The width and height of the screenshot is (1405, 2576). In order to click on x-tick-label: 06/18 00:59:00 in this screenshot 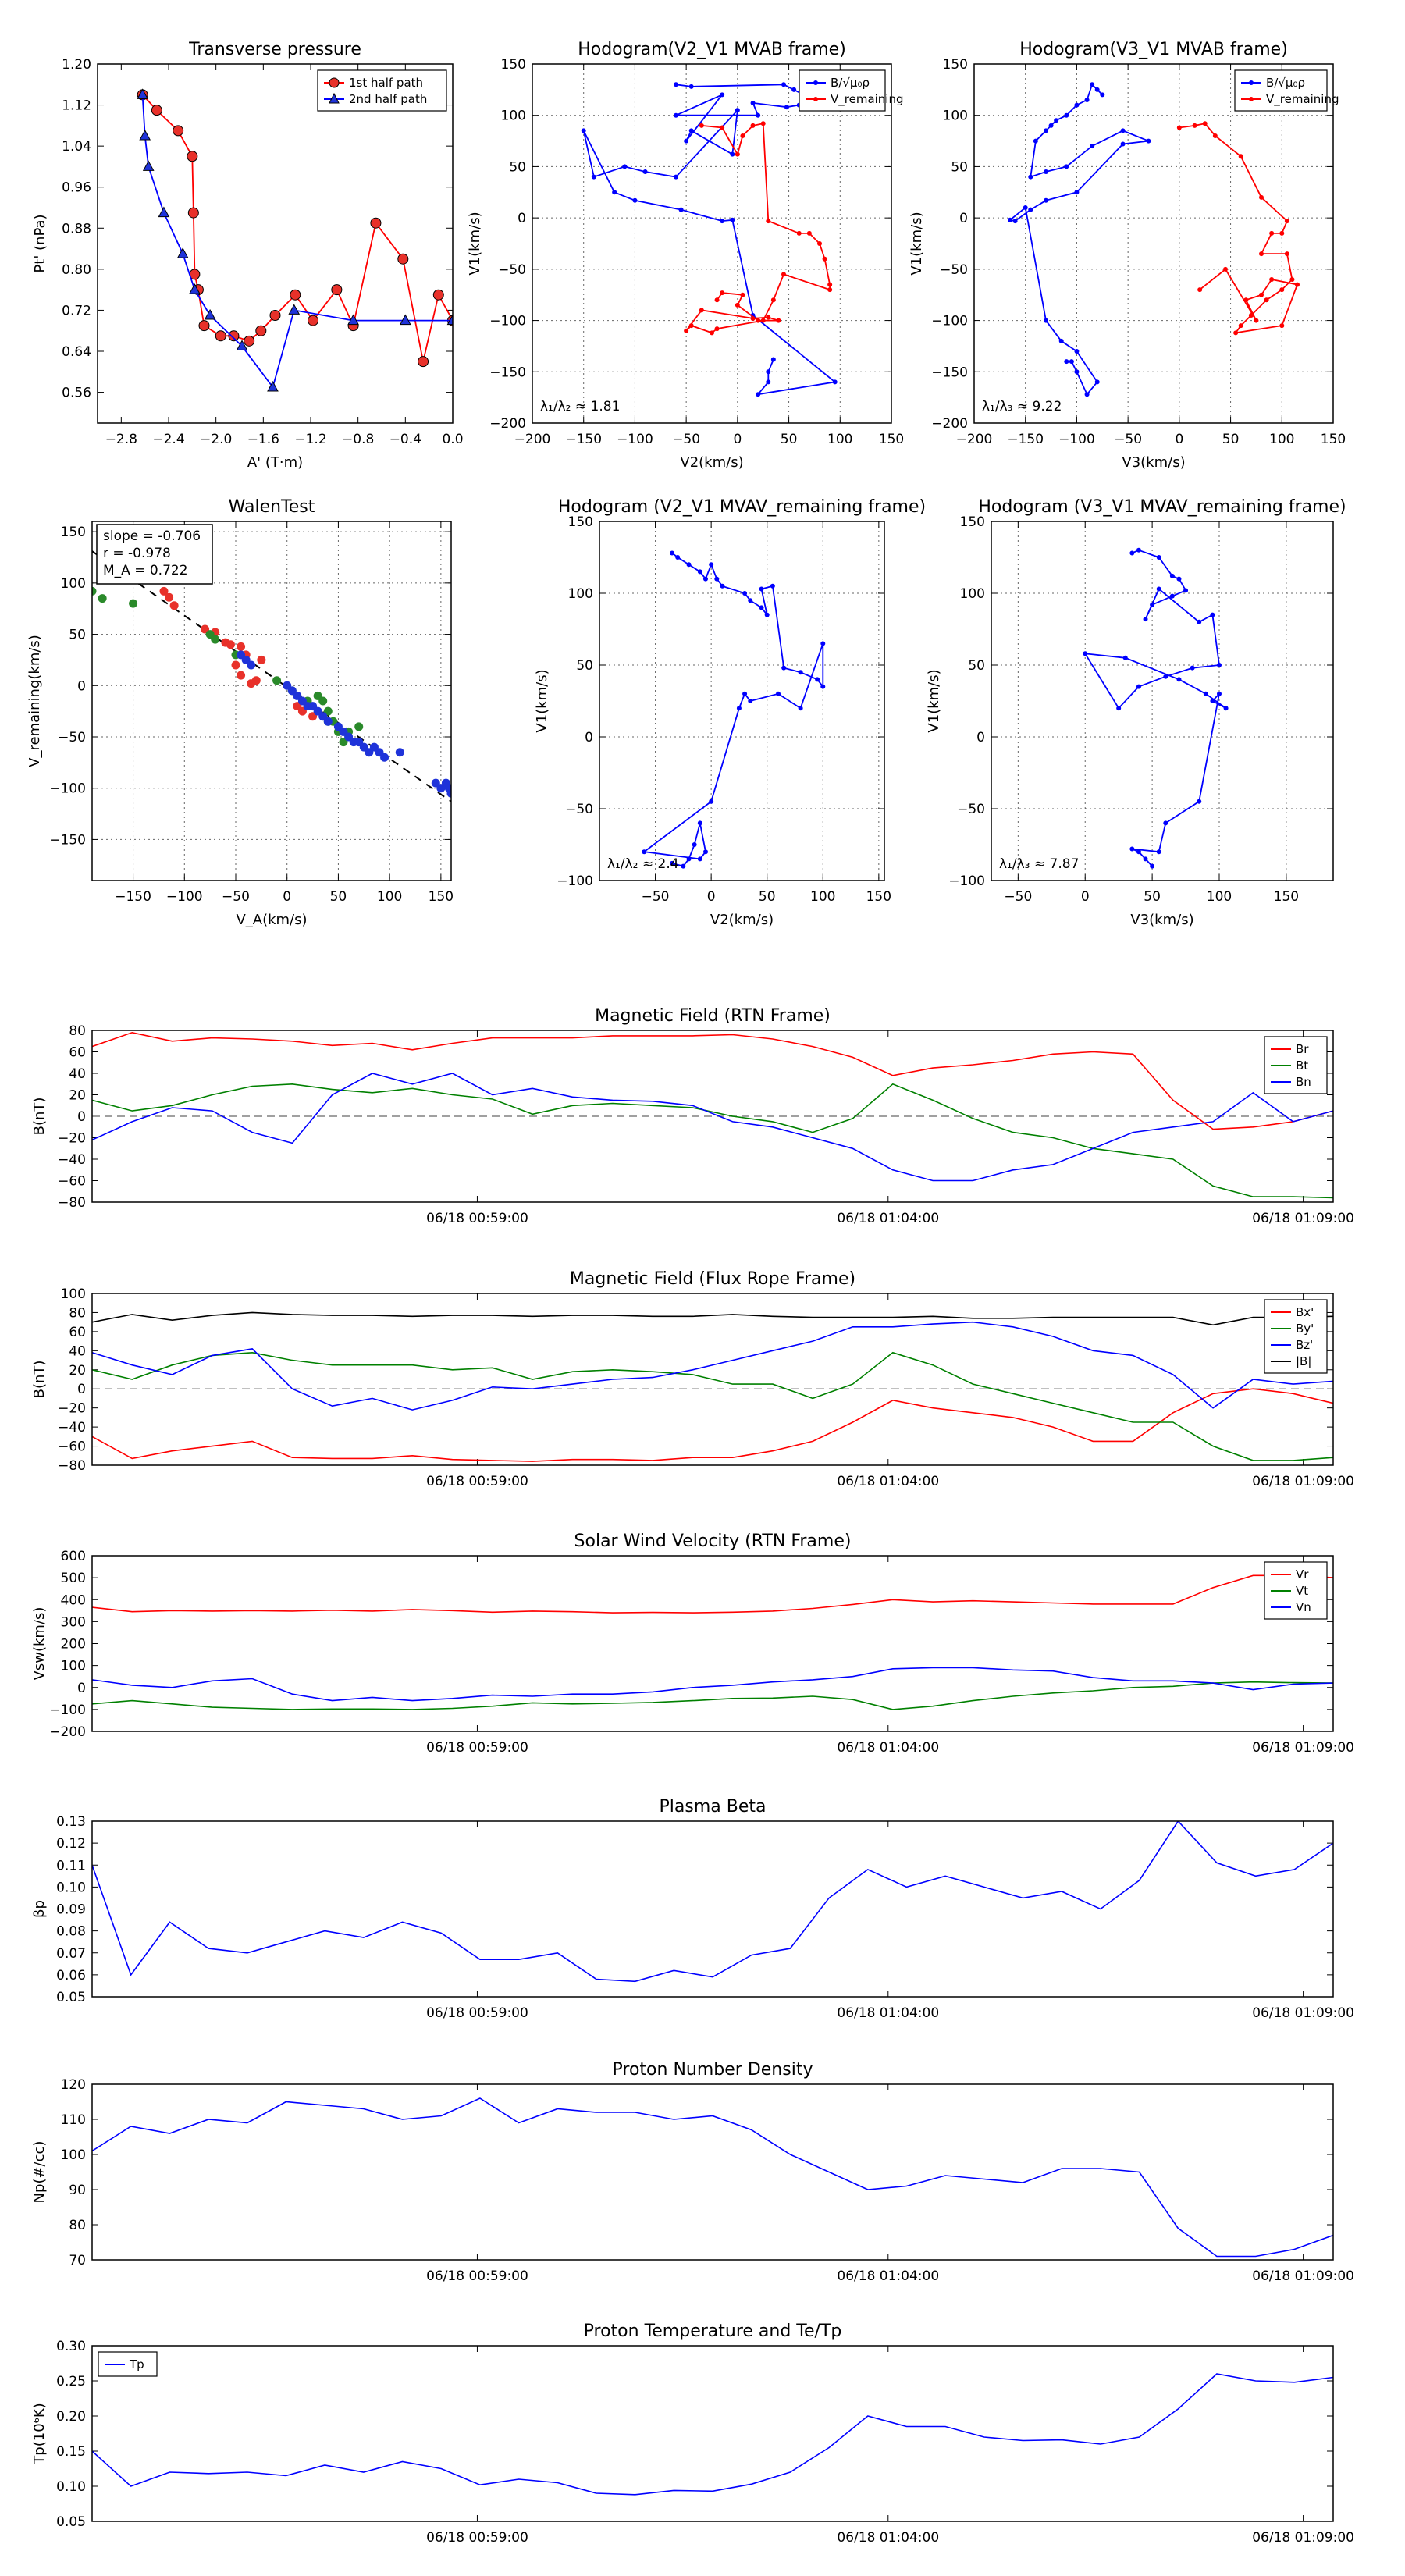, I will do `click(477, 2013)`.